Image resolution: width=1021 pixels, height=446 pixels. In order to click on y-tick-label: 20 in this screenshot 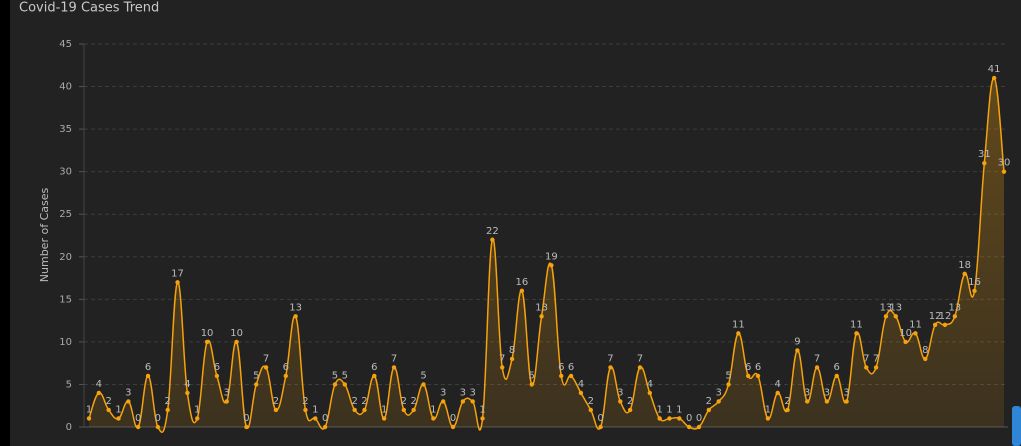, I will do `click(65, 257)`.